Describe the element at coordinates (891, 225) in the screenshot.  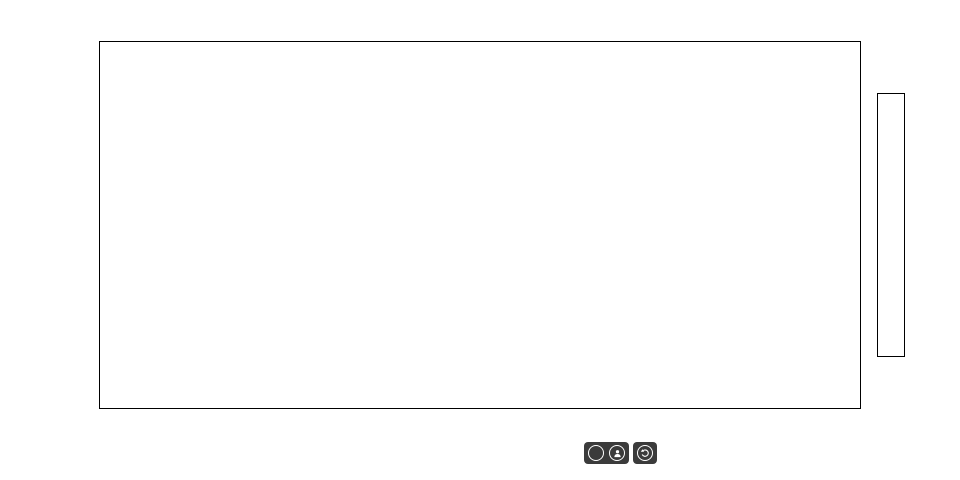
I see `colorbar-canvas` at that location.